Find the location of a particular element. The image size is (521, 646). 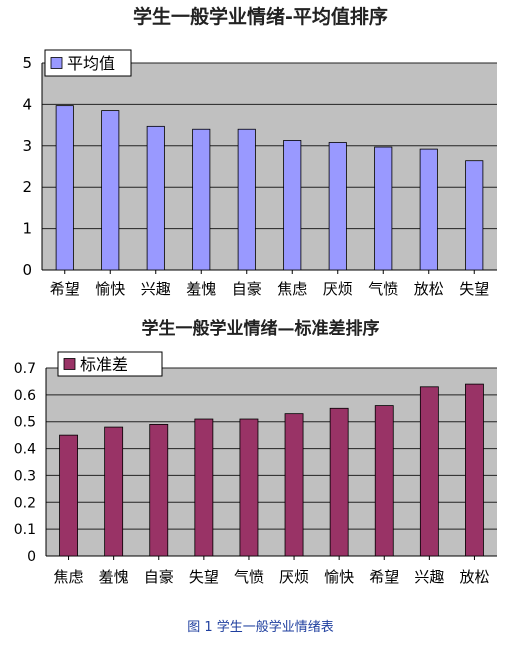

chart2-legend-label: 标准差 is located at coordinates (104, 364).